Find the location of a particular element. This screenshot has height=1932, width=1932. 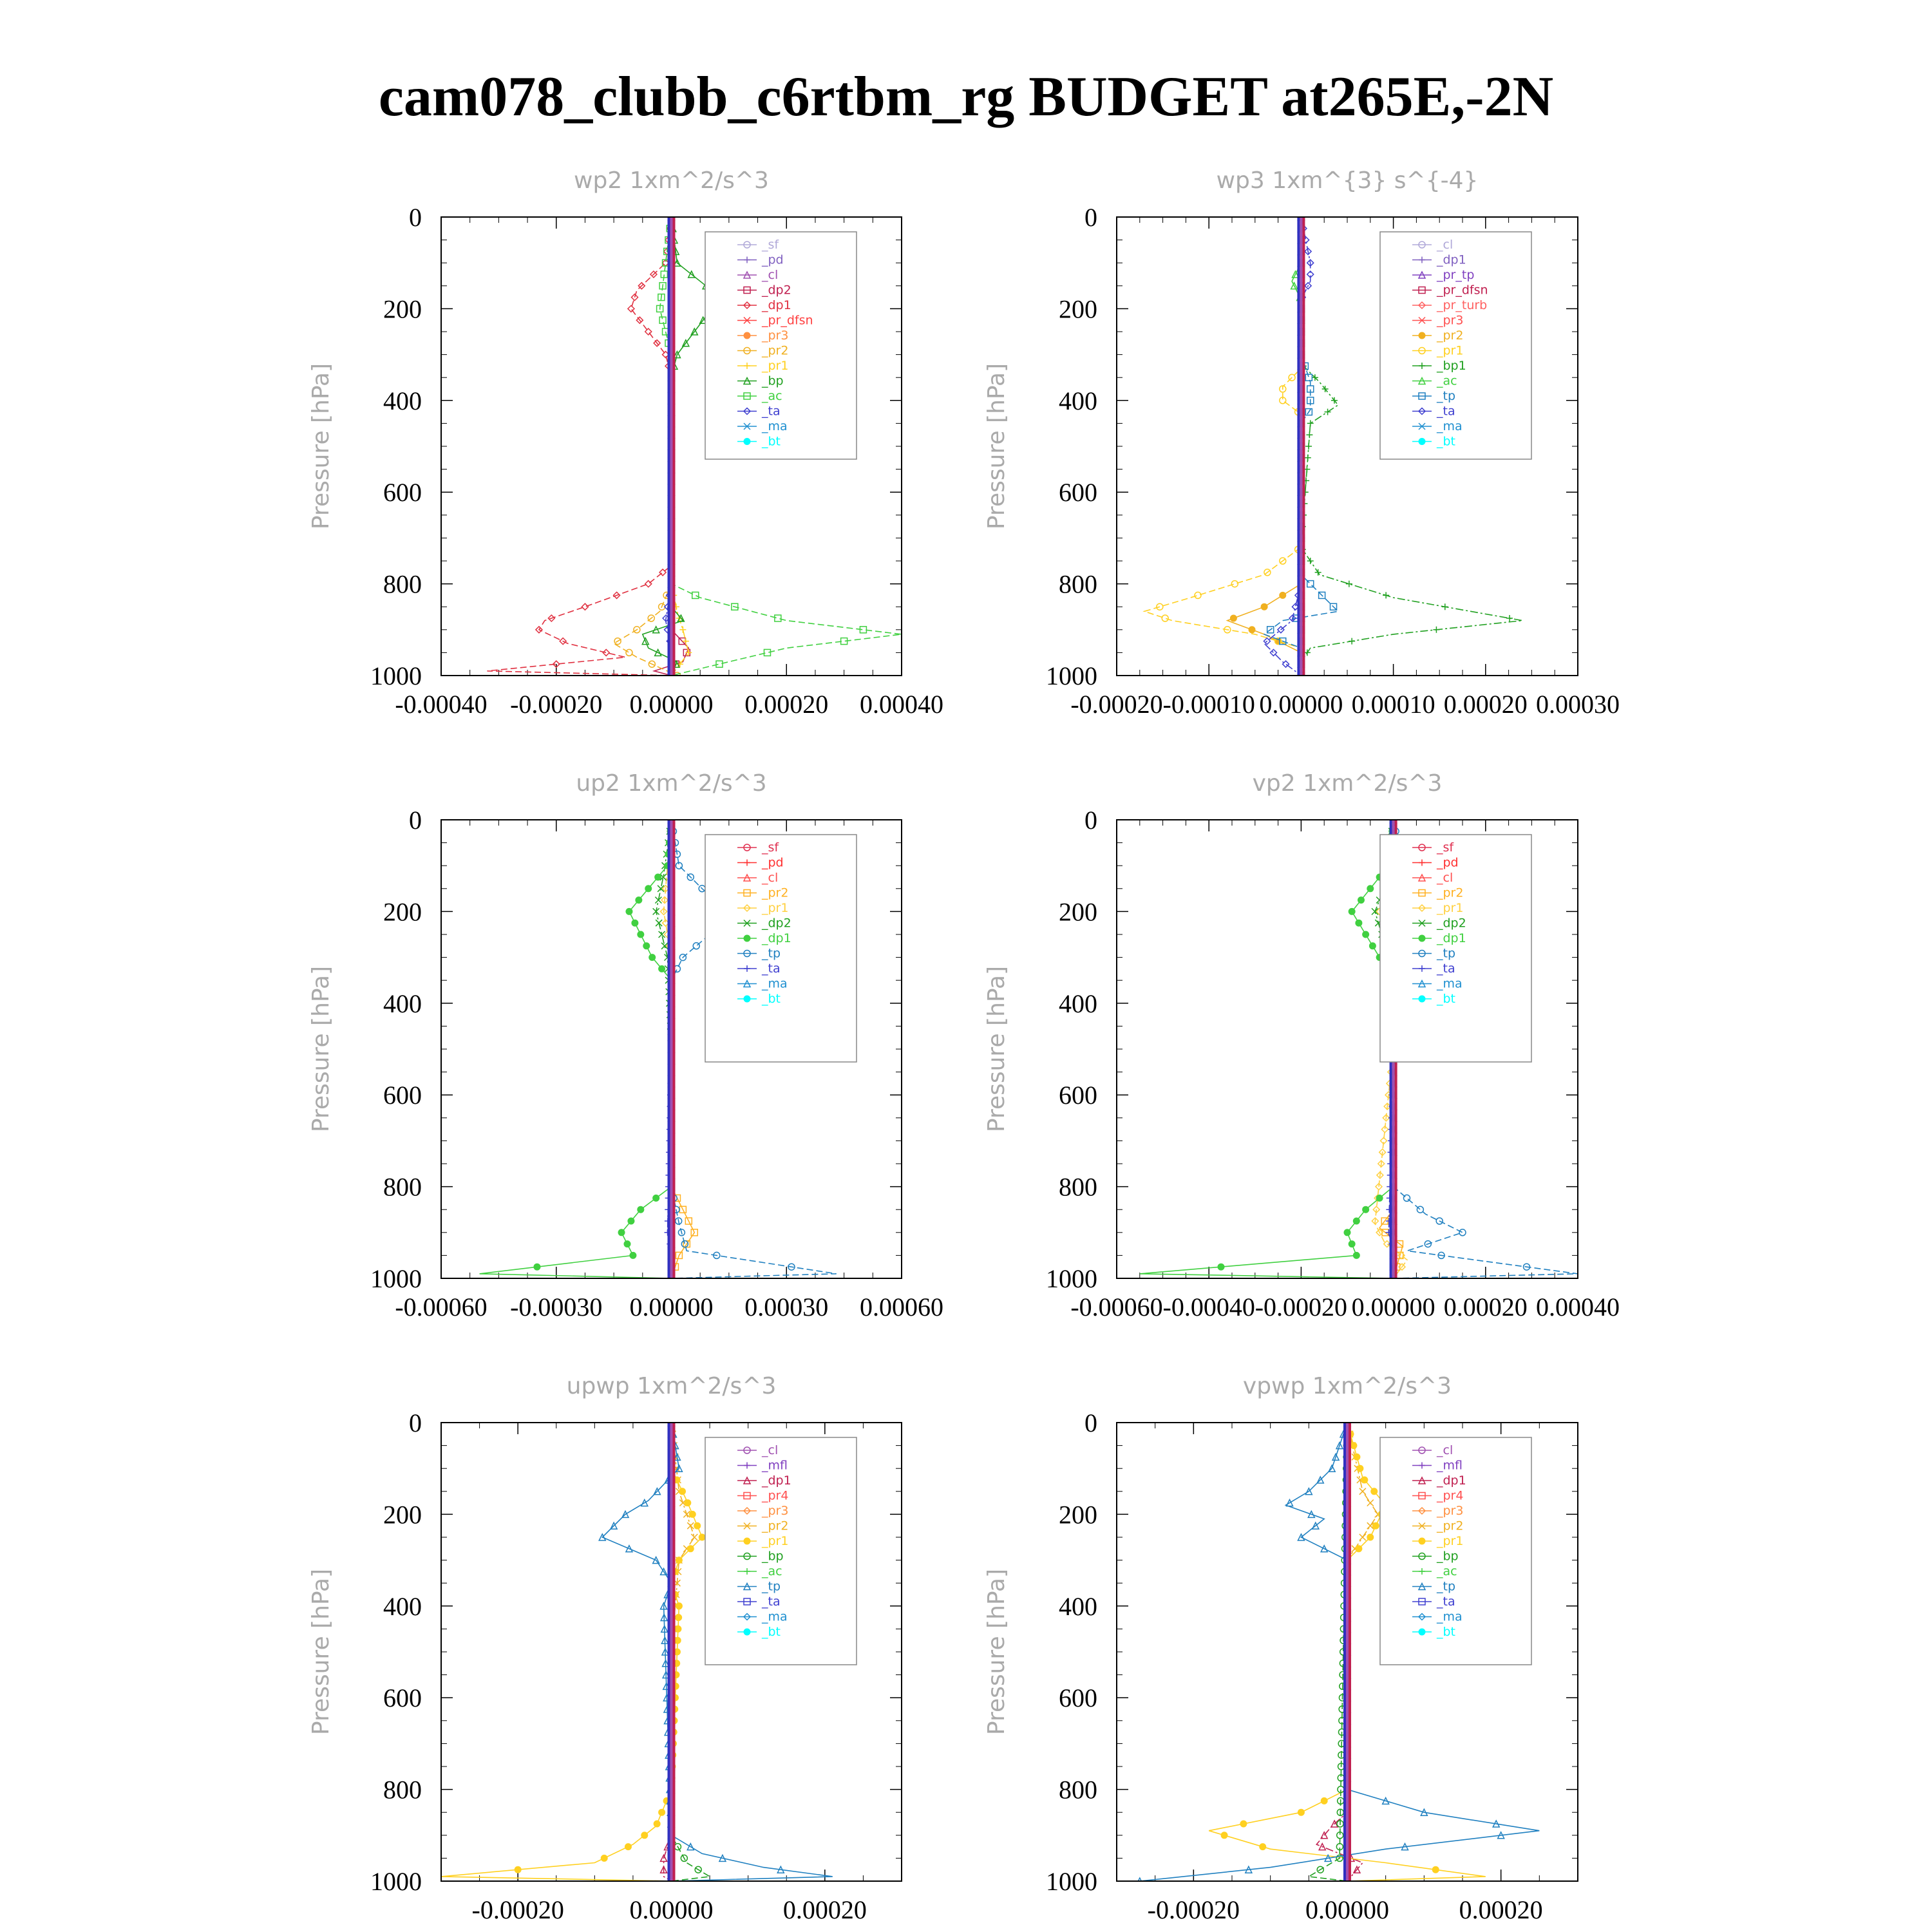

y-axis-title: Pressure [hPa] is located at coordinates (997, 1652).